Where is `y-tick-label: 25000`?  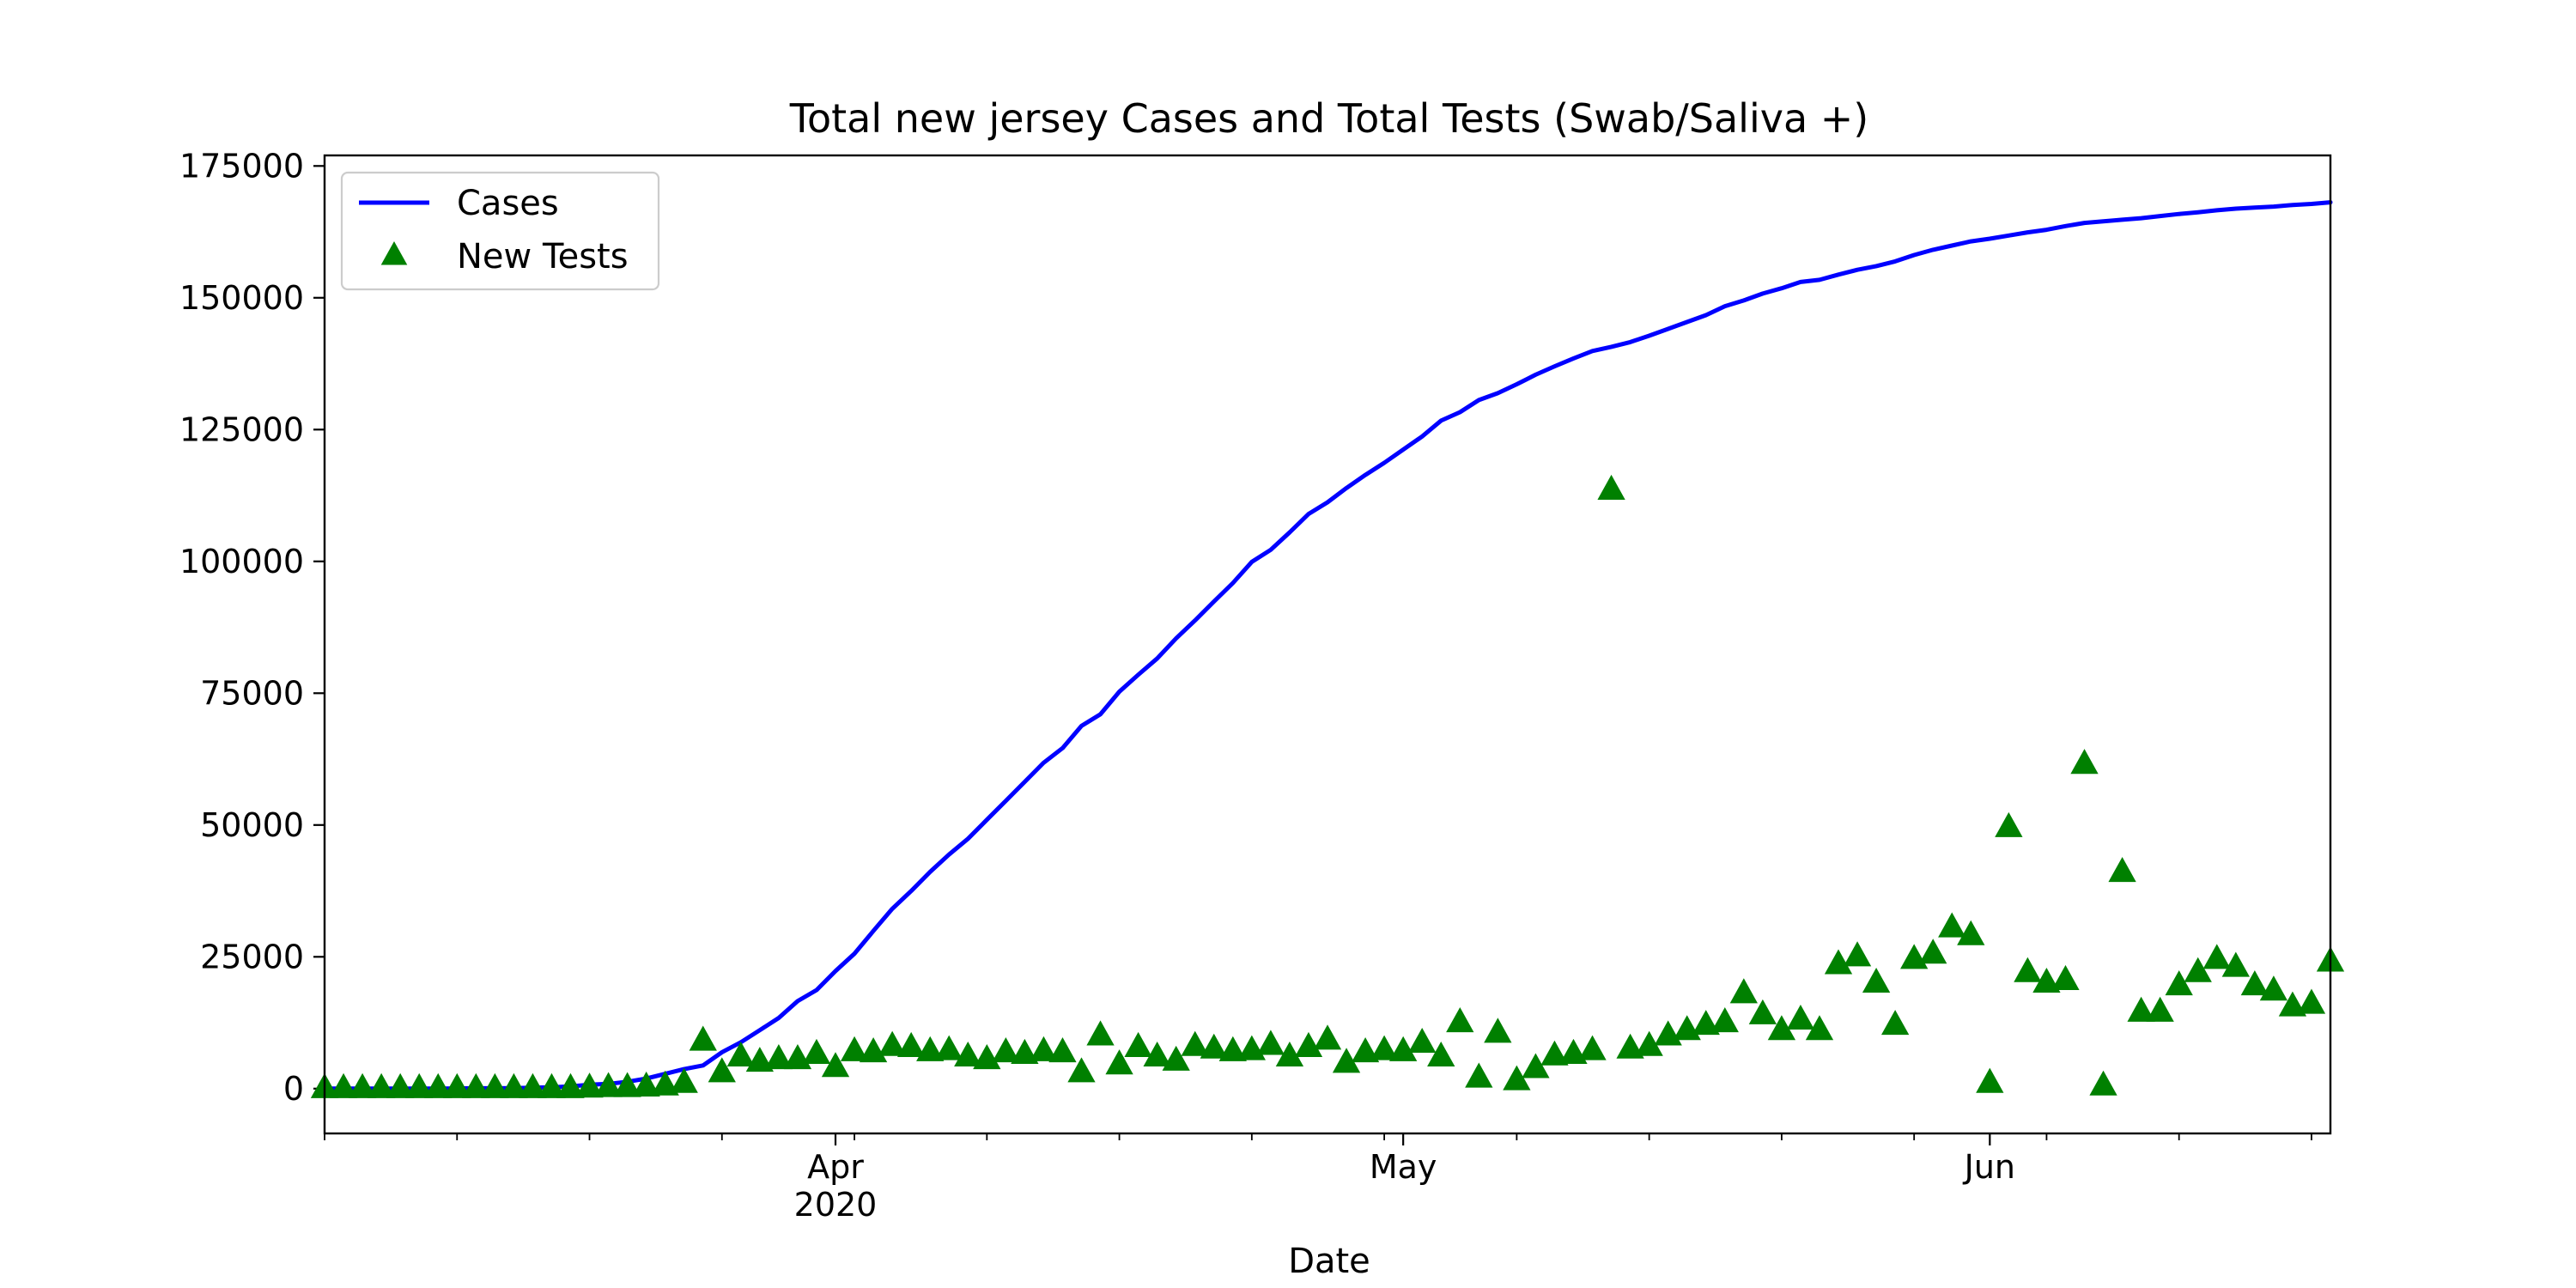 y-tick-label: 25000 is located at coordinates (252, 957).